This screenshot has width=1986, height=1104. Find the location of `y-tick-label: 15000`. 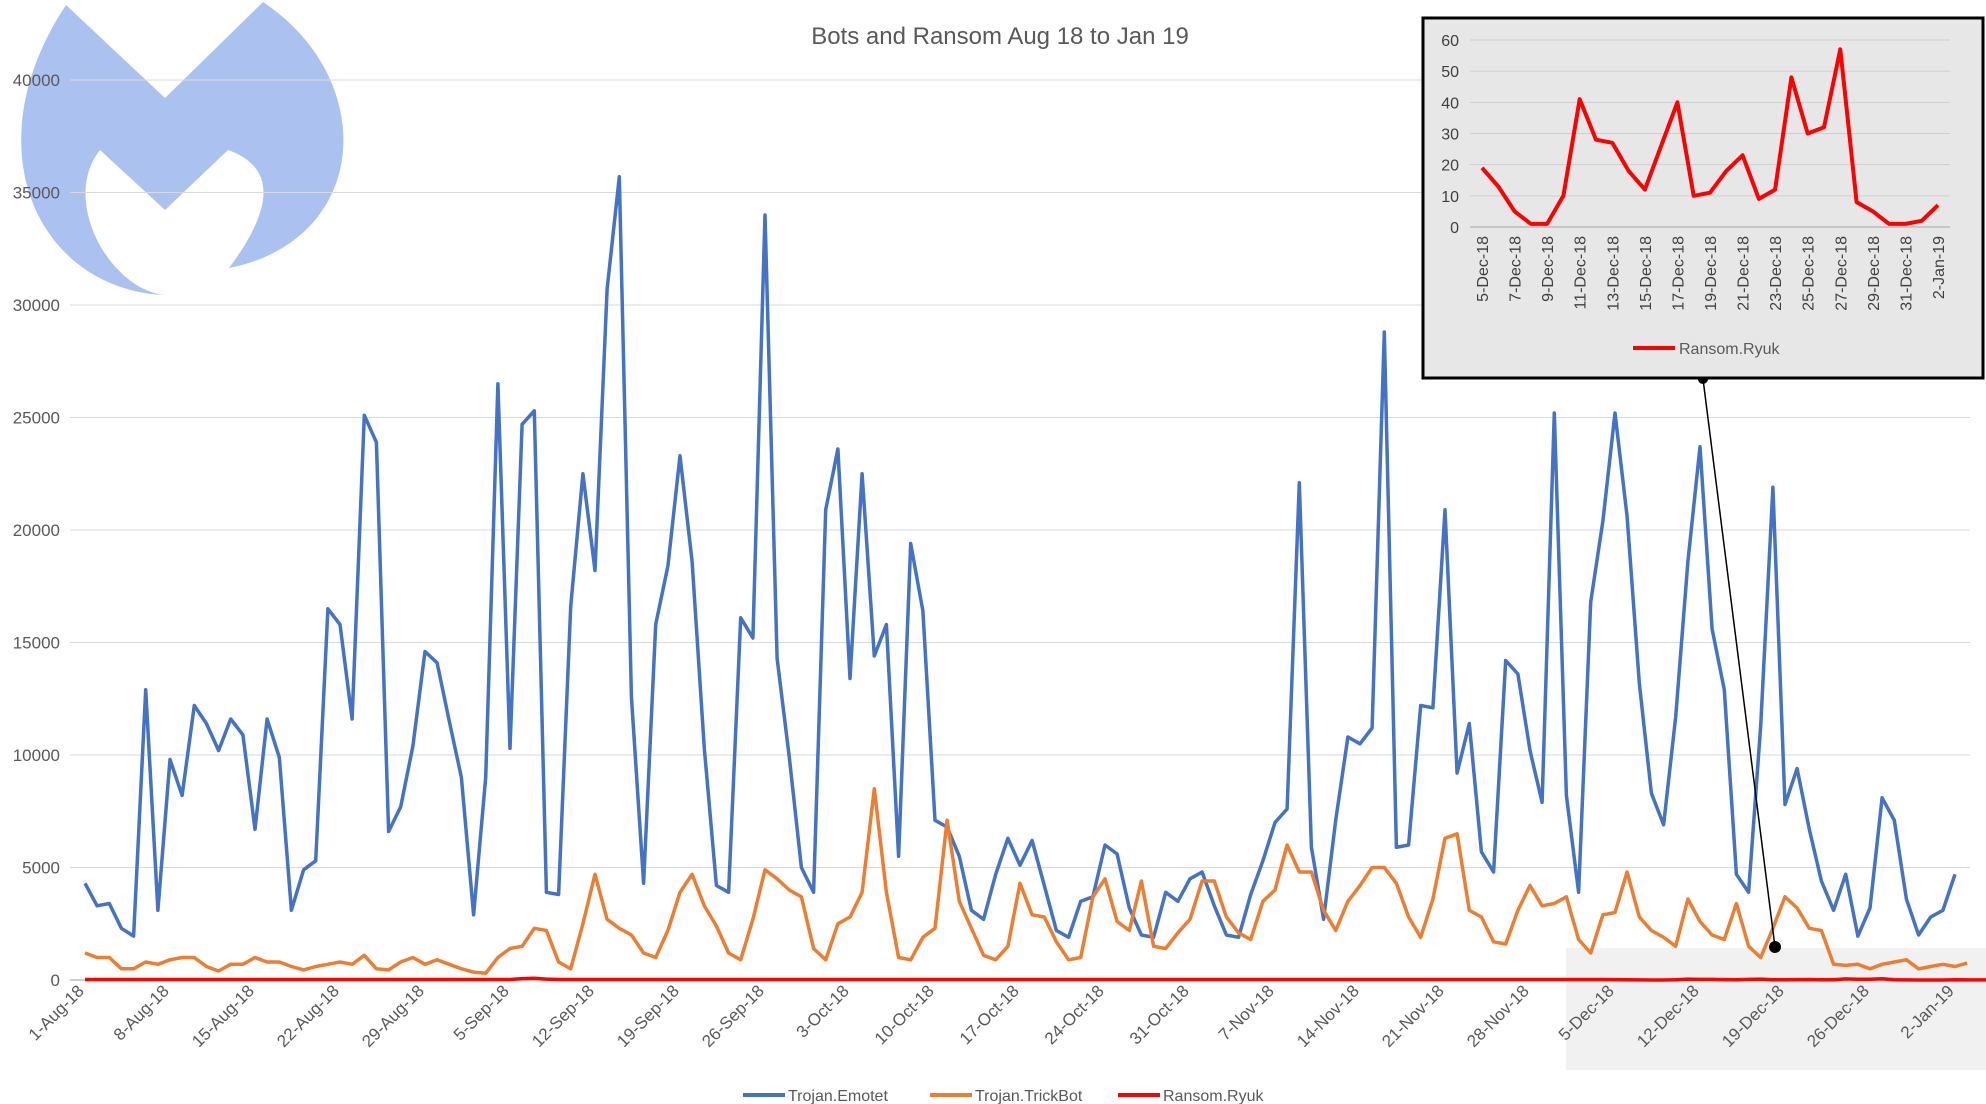

y-tick-label: 15000 is located at coordinates (36, 643).